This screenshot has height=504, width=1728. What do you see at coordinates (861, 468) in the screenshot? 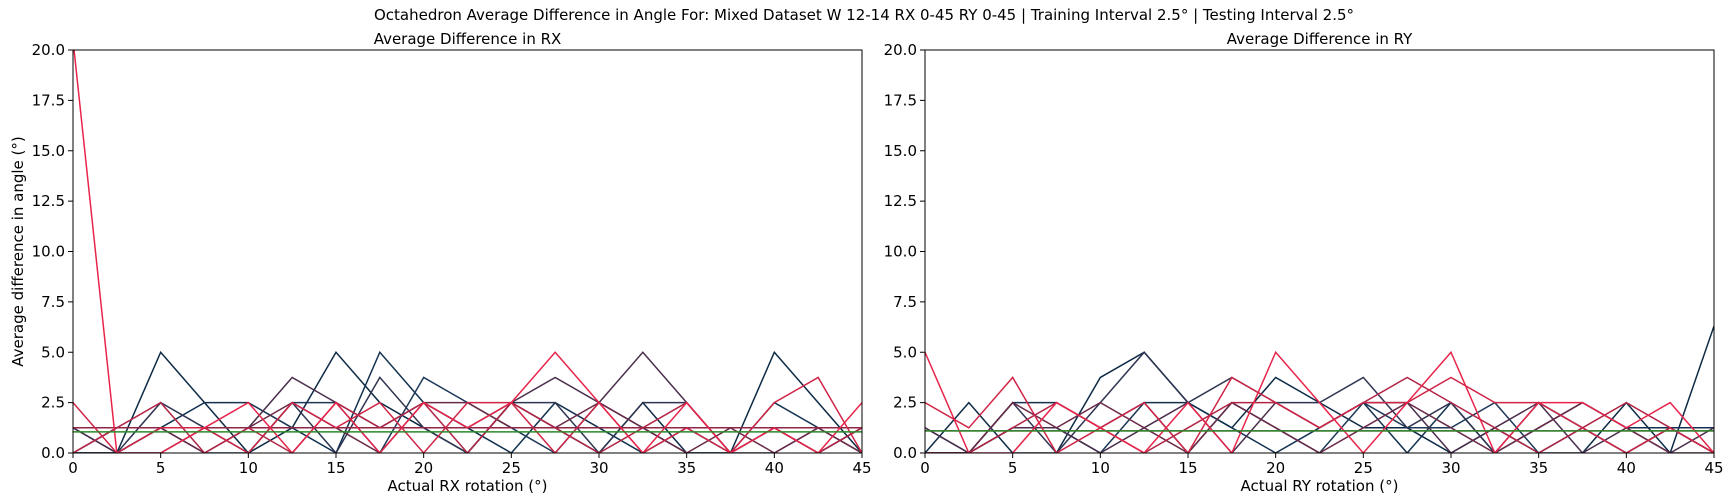
I see `rx-x-tick-label-9: 45` at bounding box center [861, 468].